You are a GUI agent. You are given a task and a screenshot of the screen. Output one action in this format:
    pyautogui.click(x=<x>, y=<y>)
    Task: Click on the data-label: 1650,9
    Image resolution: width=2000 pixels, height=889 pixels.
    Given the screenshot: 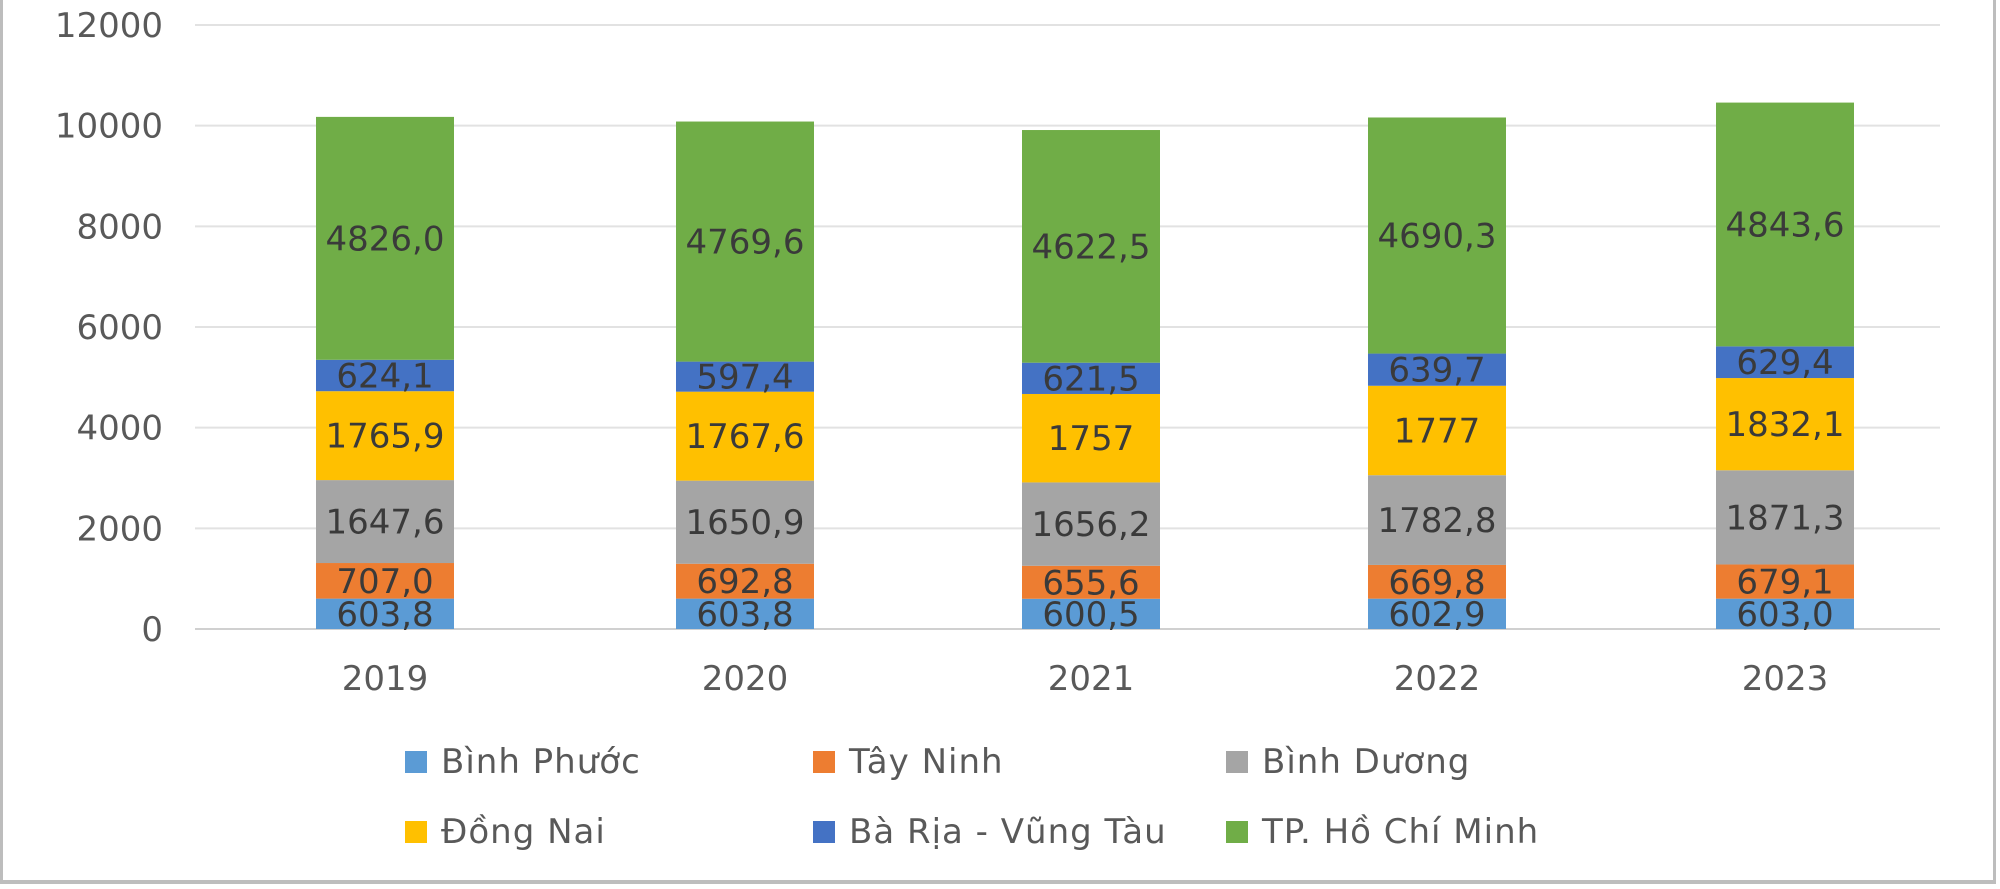 What is the action you would take?
    pyautogui.click(x=745, y=523)
    